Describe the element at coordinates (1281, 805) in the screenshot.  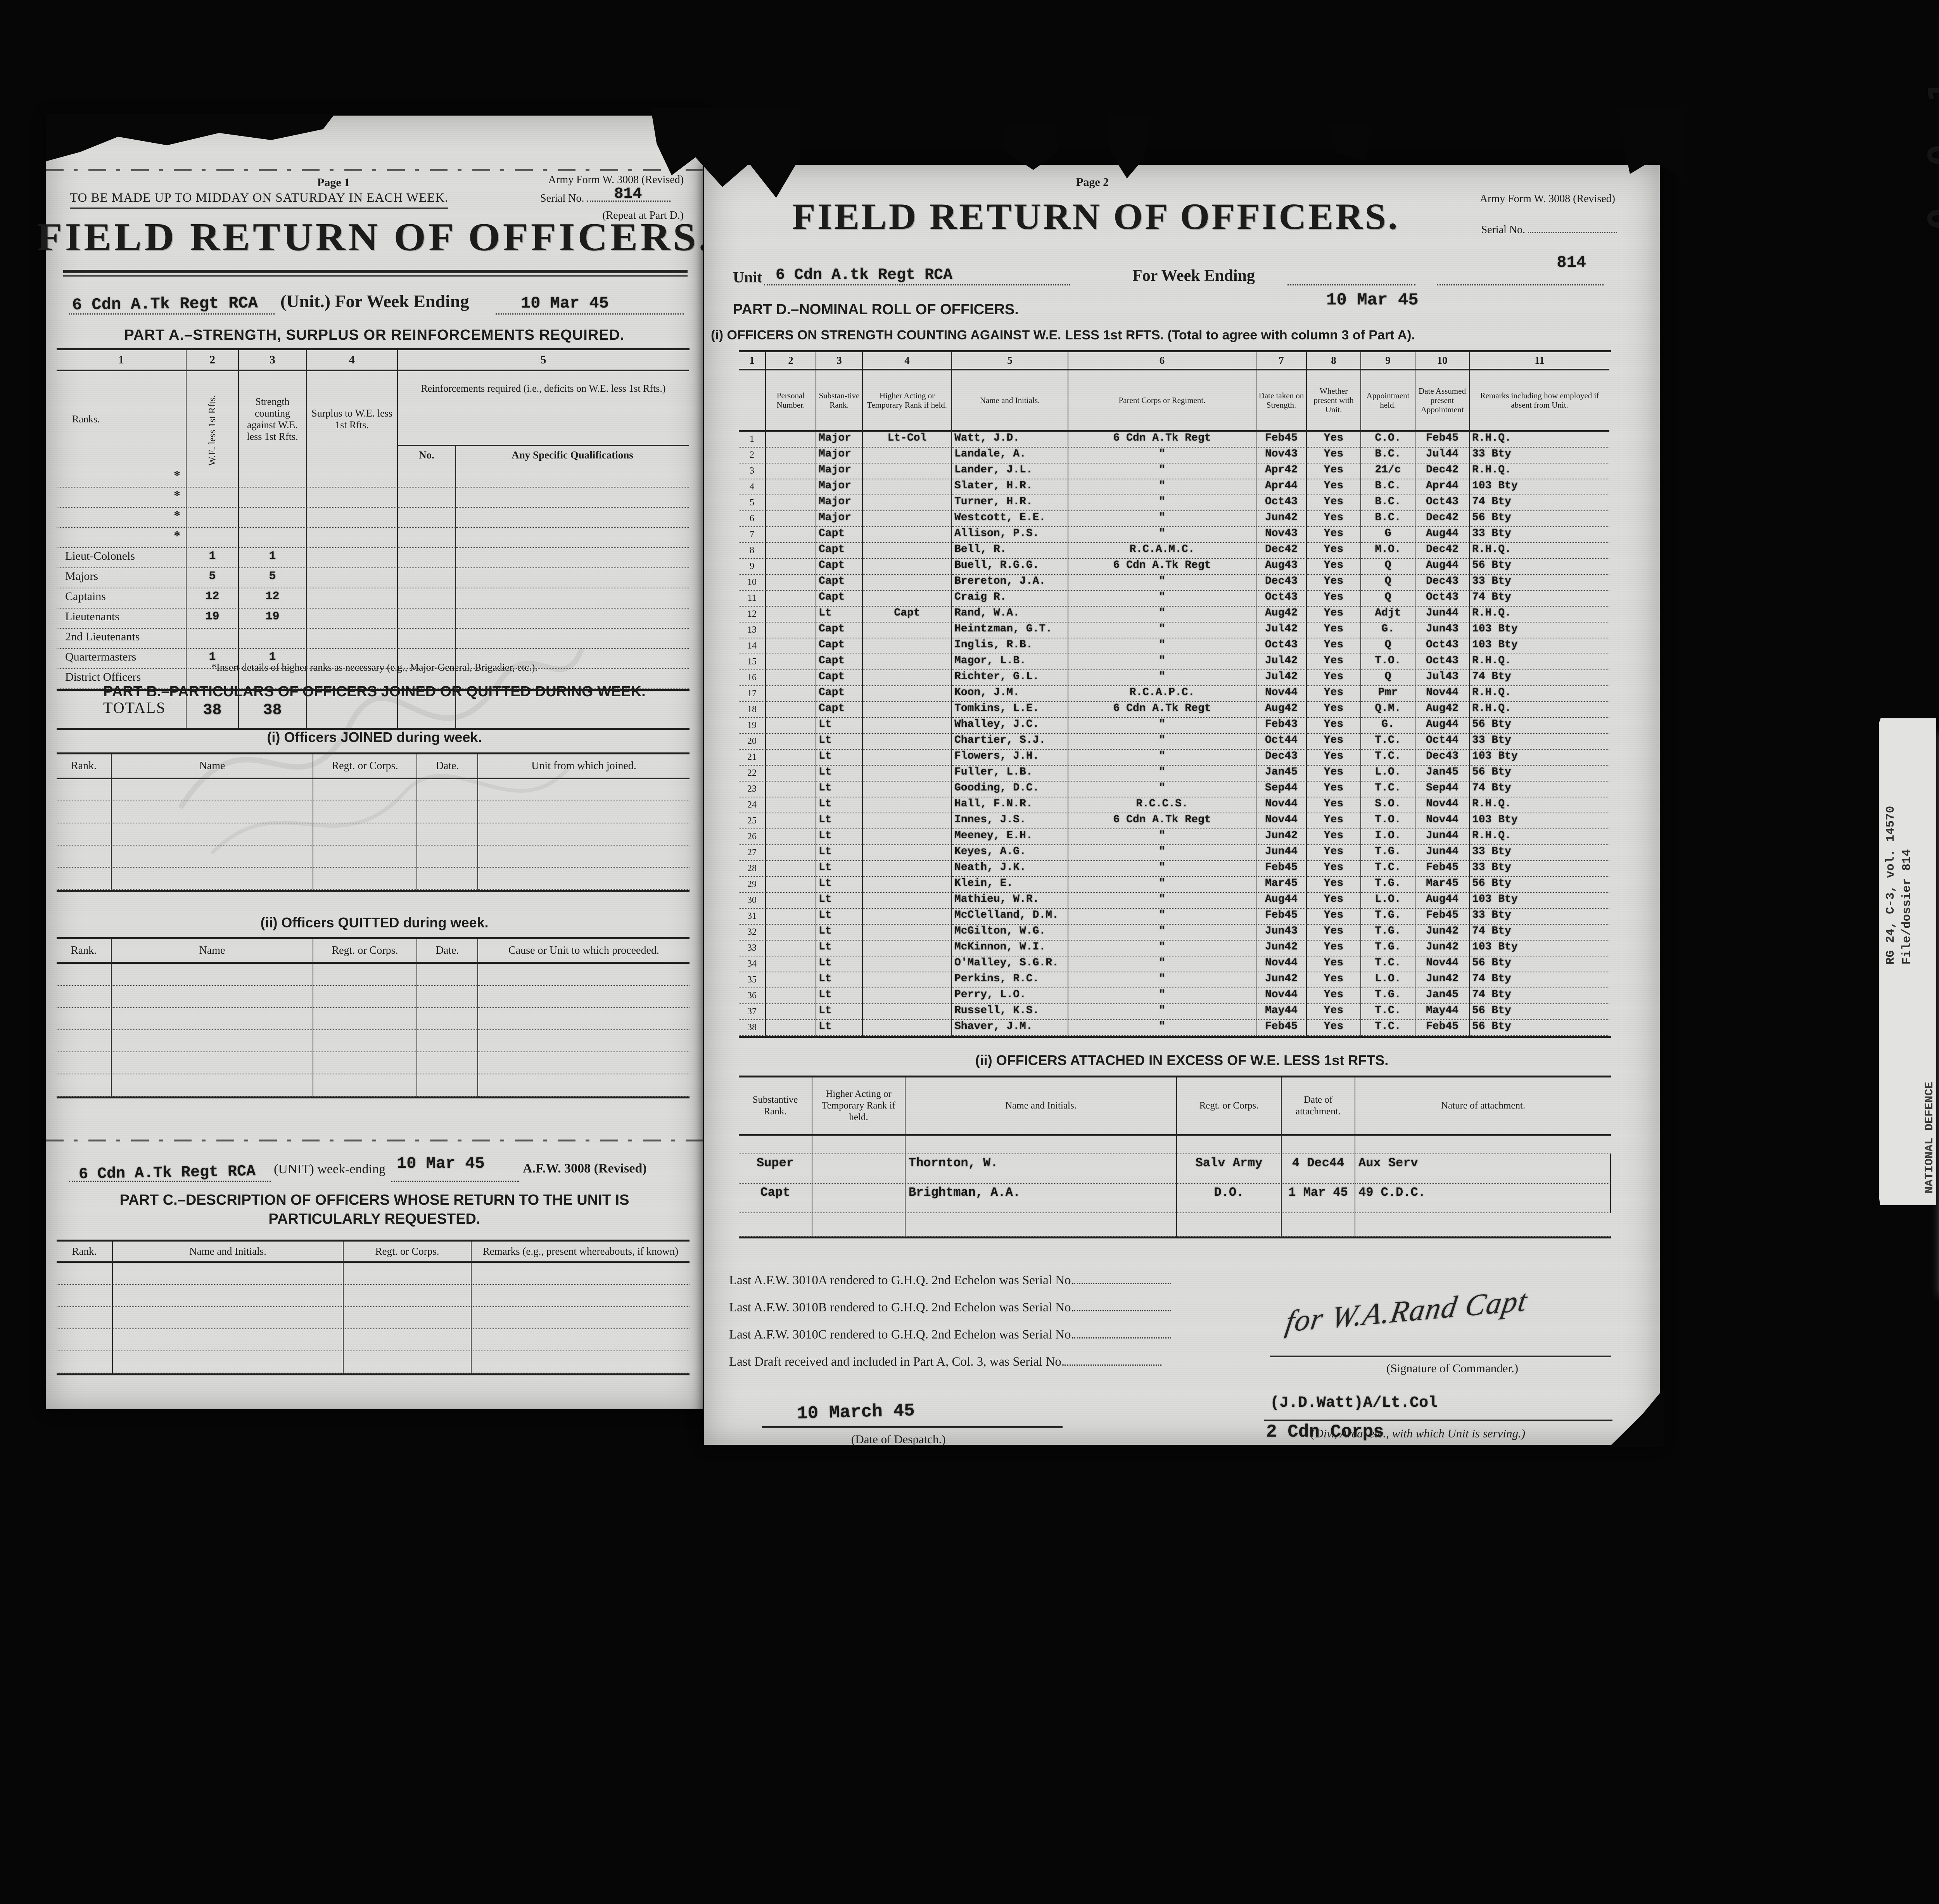
I see `date-taken-on-strength: Nov44` at that location.